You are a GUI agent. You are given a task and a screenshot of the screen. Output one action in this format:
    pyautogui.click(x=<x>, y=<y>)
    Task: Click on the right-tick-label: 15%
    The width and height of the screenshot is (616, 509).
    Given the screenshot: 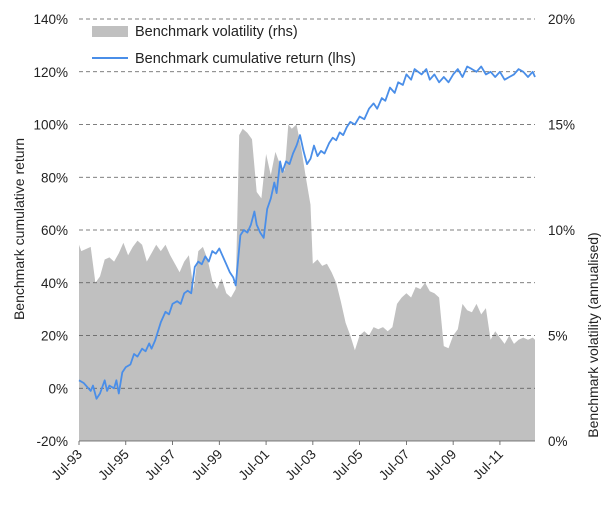 What is the action you would take?
    pyautogui.click(x=561, y=125)
    